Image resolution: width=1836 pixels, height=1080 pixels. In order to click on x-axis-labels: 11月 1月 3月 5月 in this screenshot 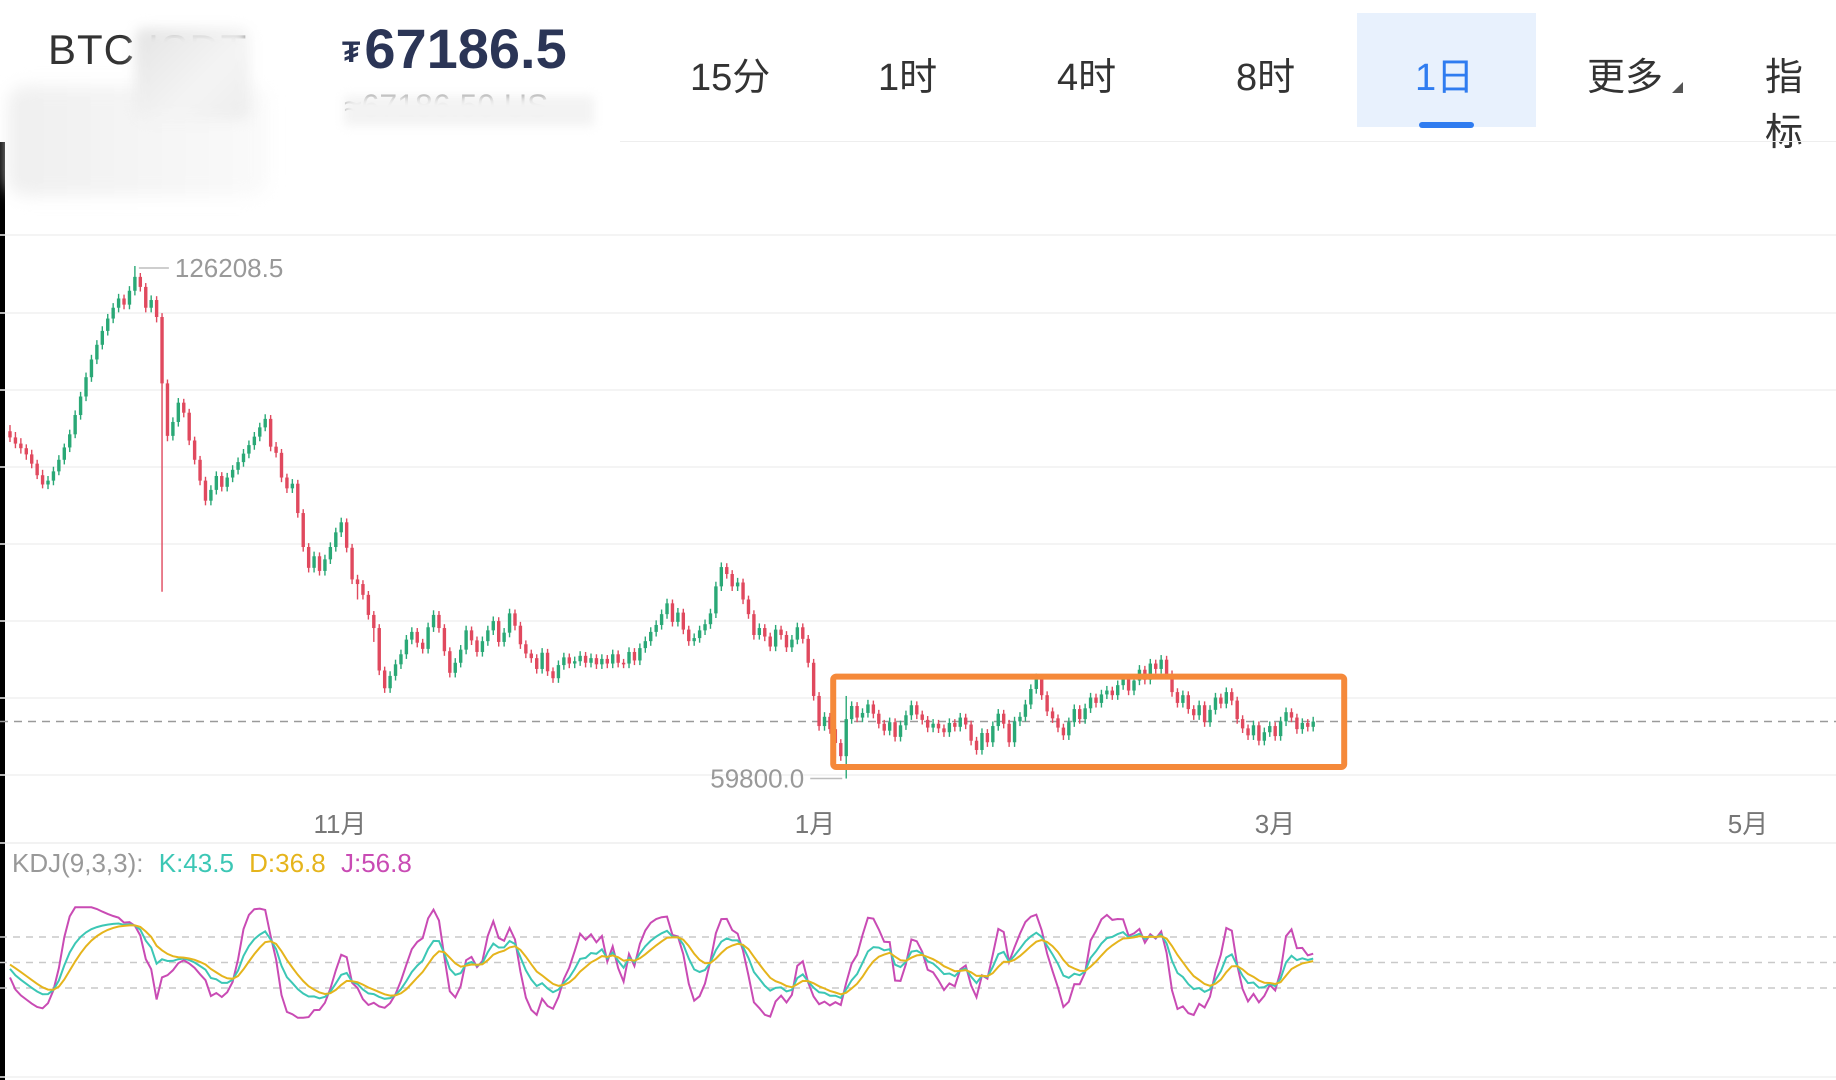, I will do `click(1041, 824)`.